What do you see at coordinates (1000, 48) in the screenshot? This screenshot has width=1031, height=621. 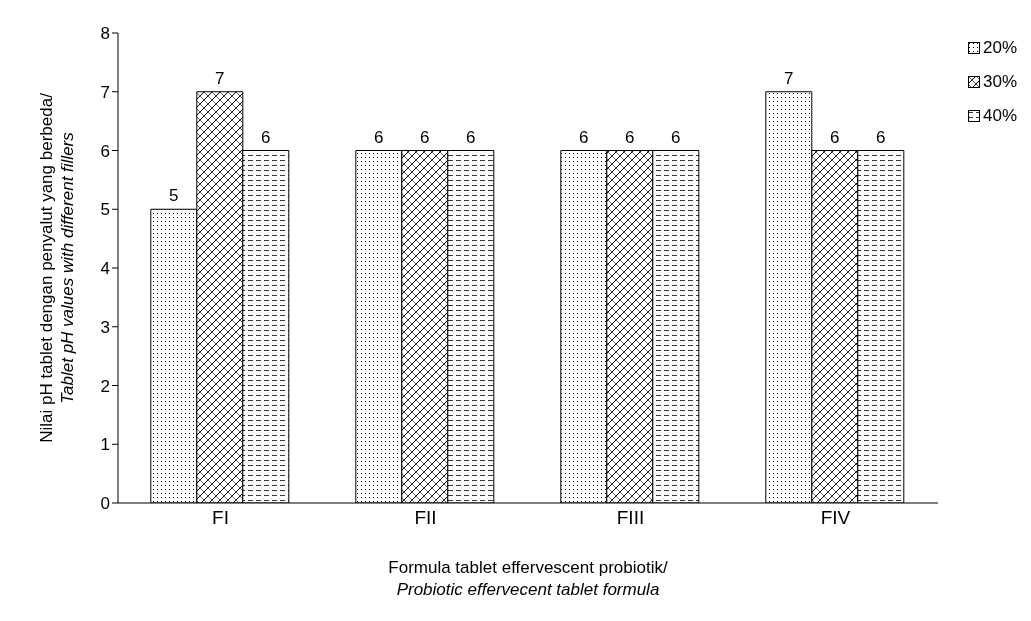 I see `legend-label: 20%` at bounding box center [1000, 48].